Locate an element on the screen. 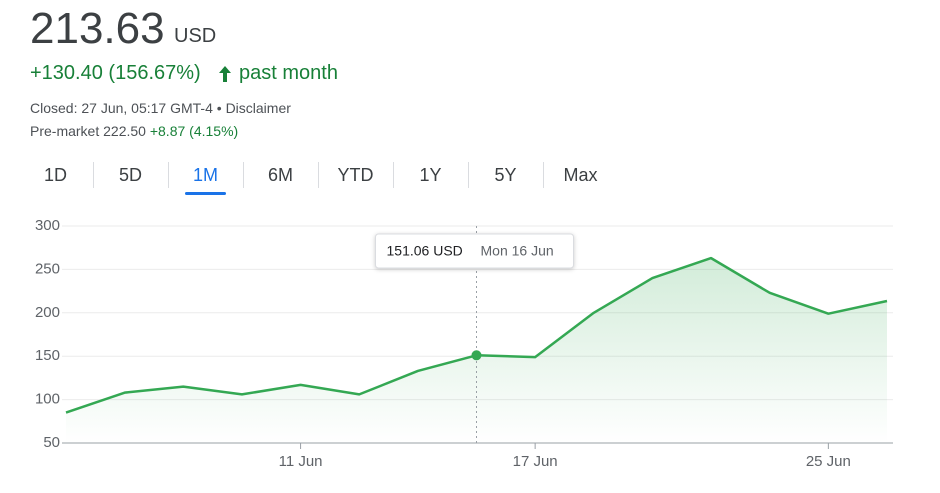 This screenshot has width=940, height=493. hover-point is located at coordinates (476, 355).